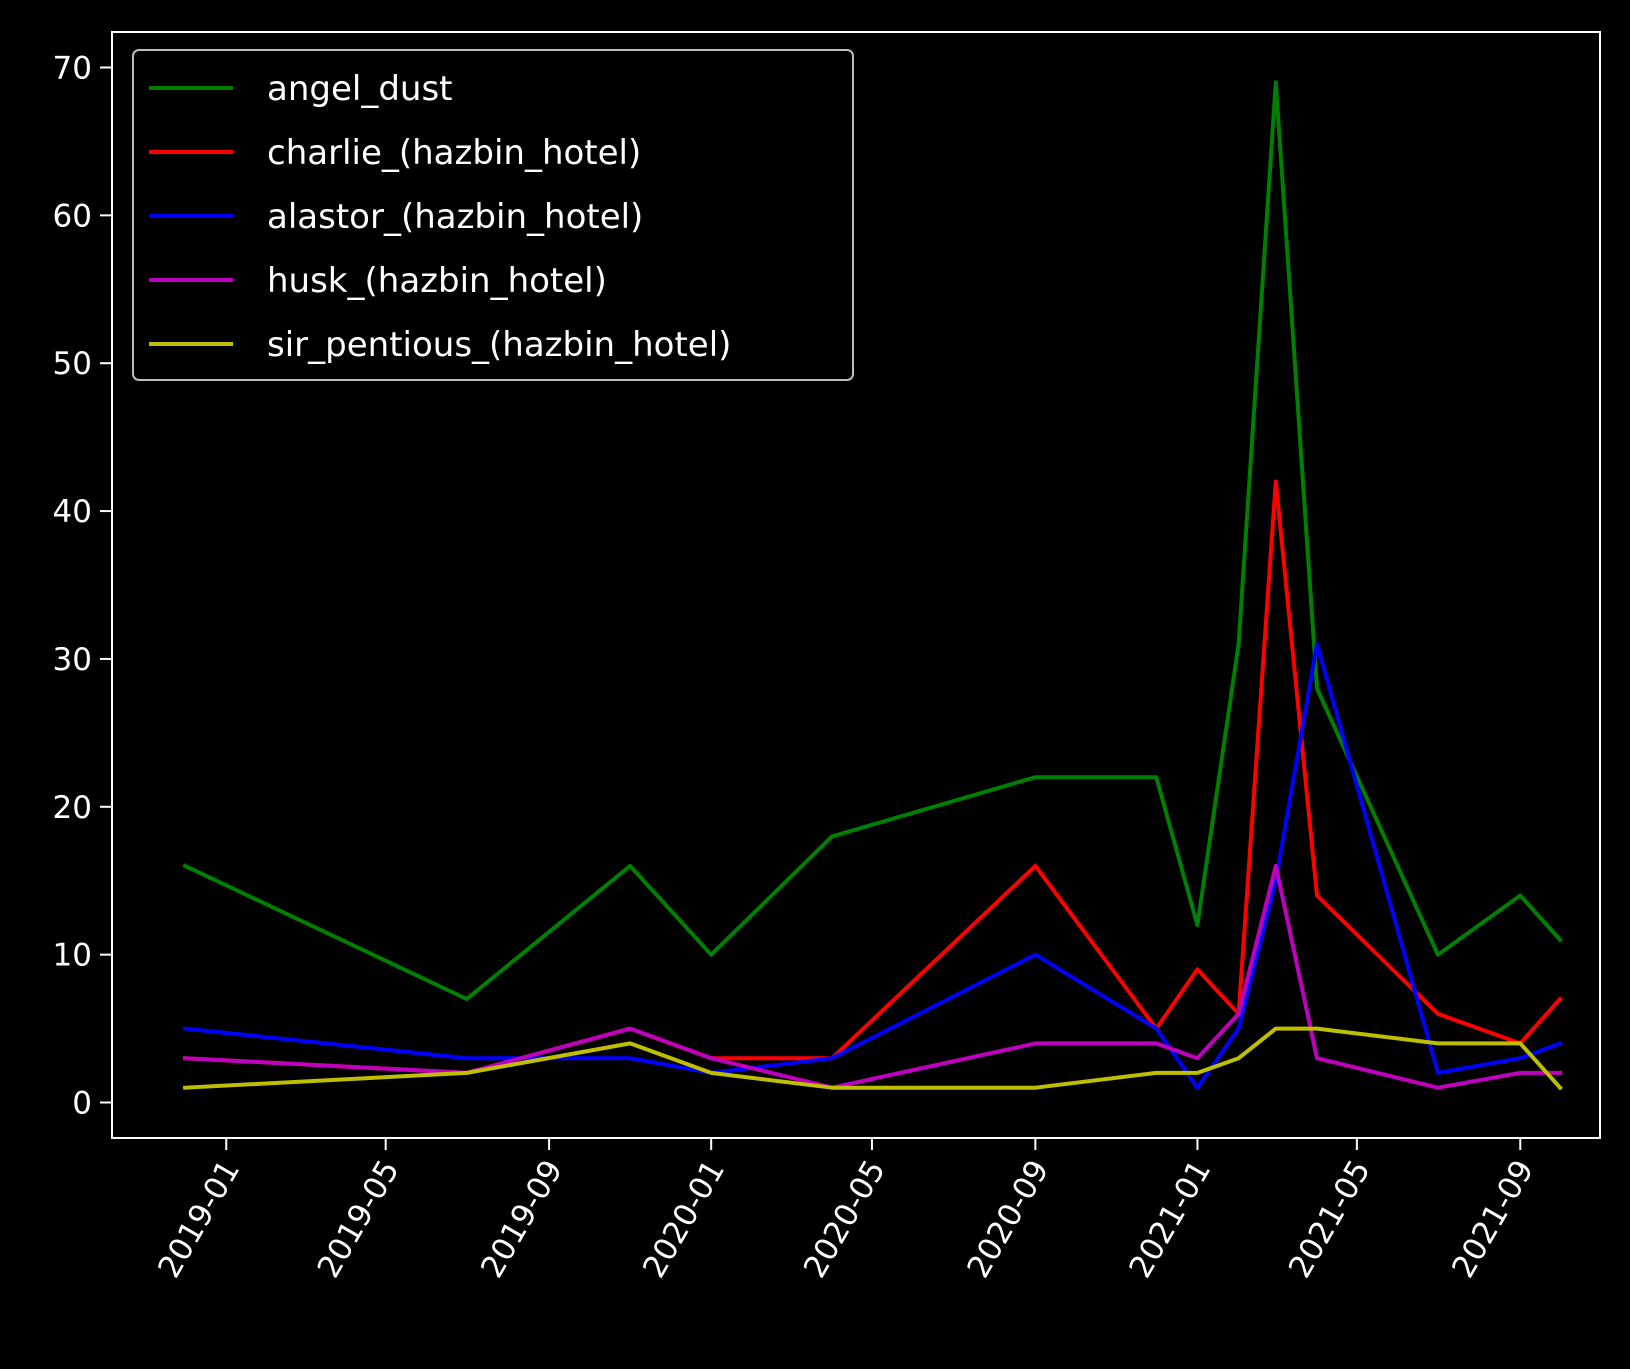  Describe the element at coordinates (437, 281) in the screenshot. I see `legend-label: husk_(hazbin_hotel)` at that location.